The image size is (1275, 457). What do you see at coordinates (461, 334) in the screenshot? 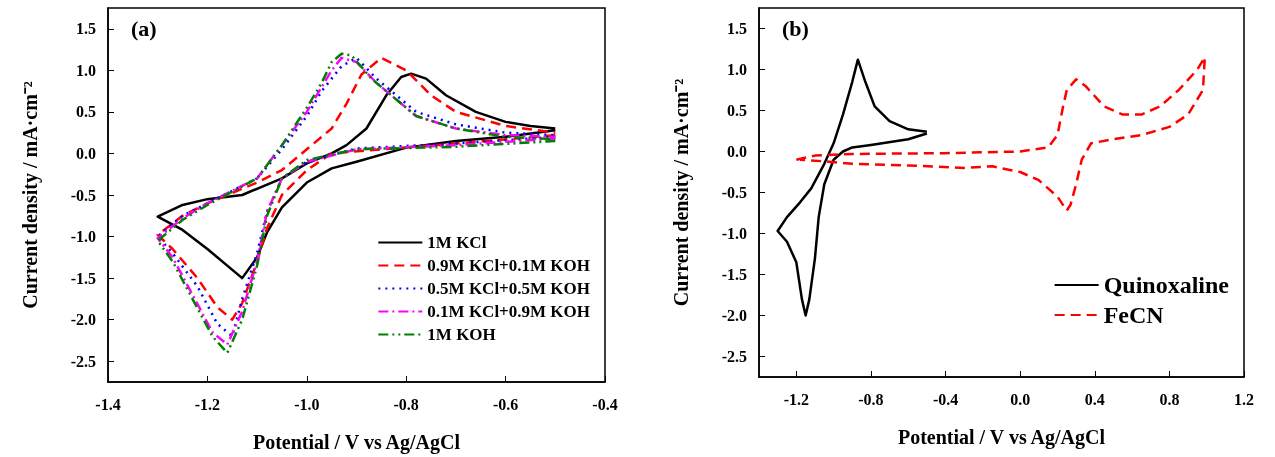
I see `legend-label: 1M KOH` at bounding box center [461, 334].